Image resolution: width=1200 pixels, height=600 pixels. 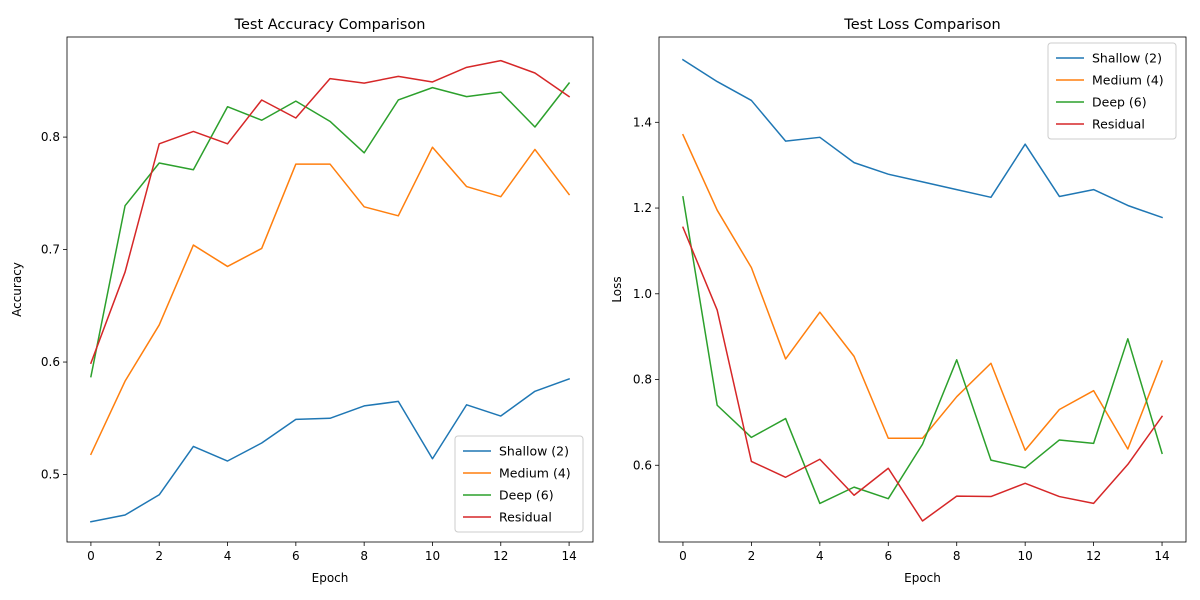 What do you see at coordinates (642, 294) in the screenshot?
I see `y-tick-label: 1.0` at bounding box center [642, 294].